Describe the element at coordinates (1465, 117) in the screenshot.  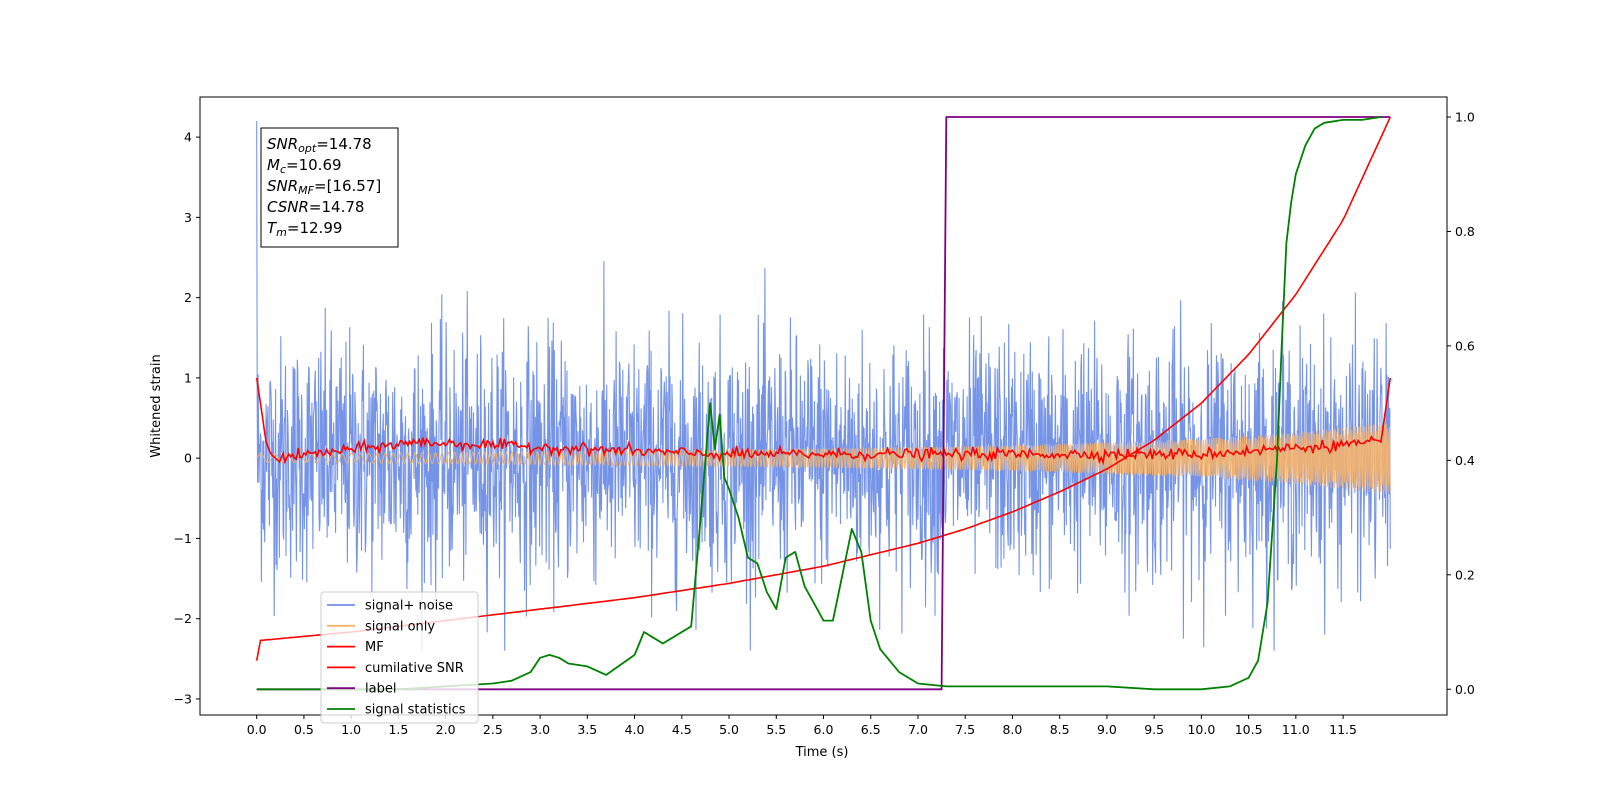
I see `y2-tick-label: 1.0` at that location.